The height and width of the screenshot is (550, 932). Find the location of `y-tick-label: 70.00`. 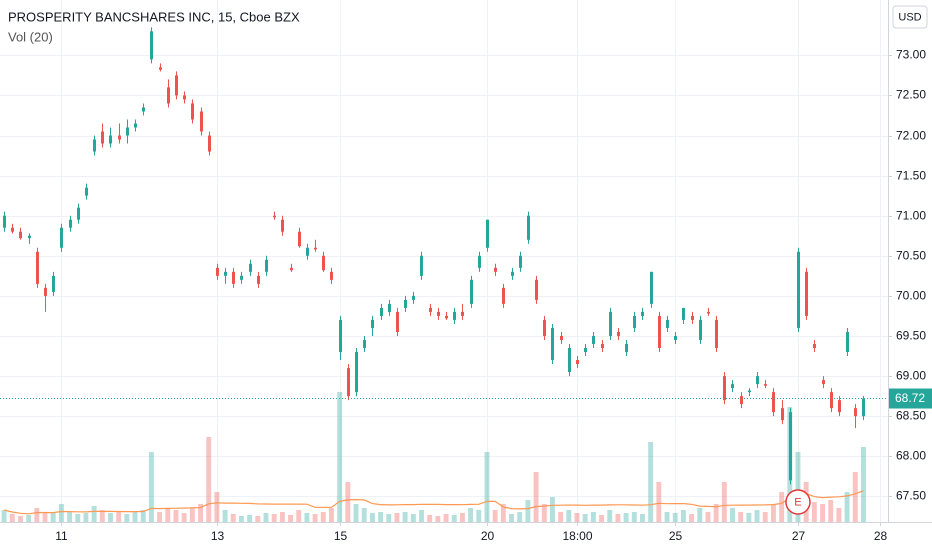

y-tick-label: 70.00 is located at coordinates (911, 296).